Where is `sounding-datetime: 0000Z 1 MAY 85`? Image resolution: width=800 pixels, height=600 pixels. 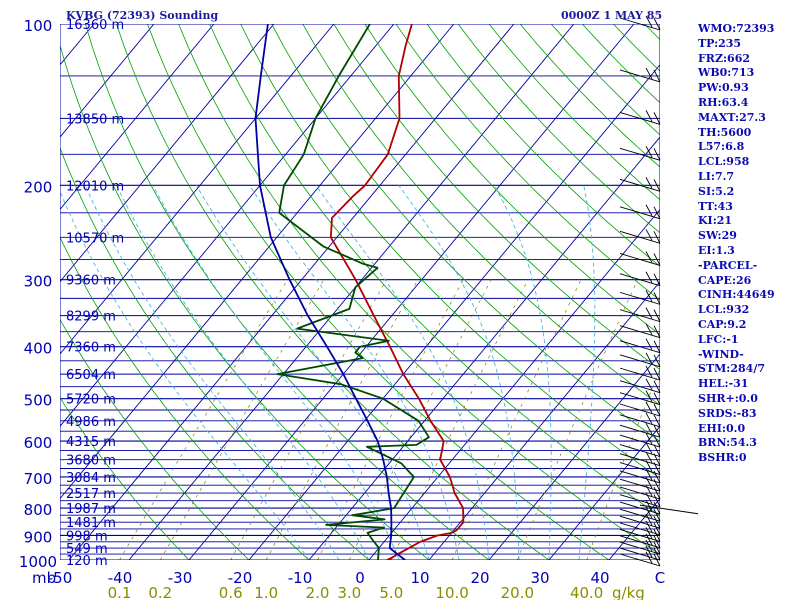 sounding-datetime: 0000Z 1 MAY 85 is located at coordinates (612, 15).